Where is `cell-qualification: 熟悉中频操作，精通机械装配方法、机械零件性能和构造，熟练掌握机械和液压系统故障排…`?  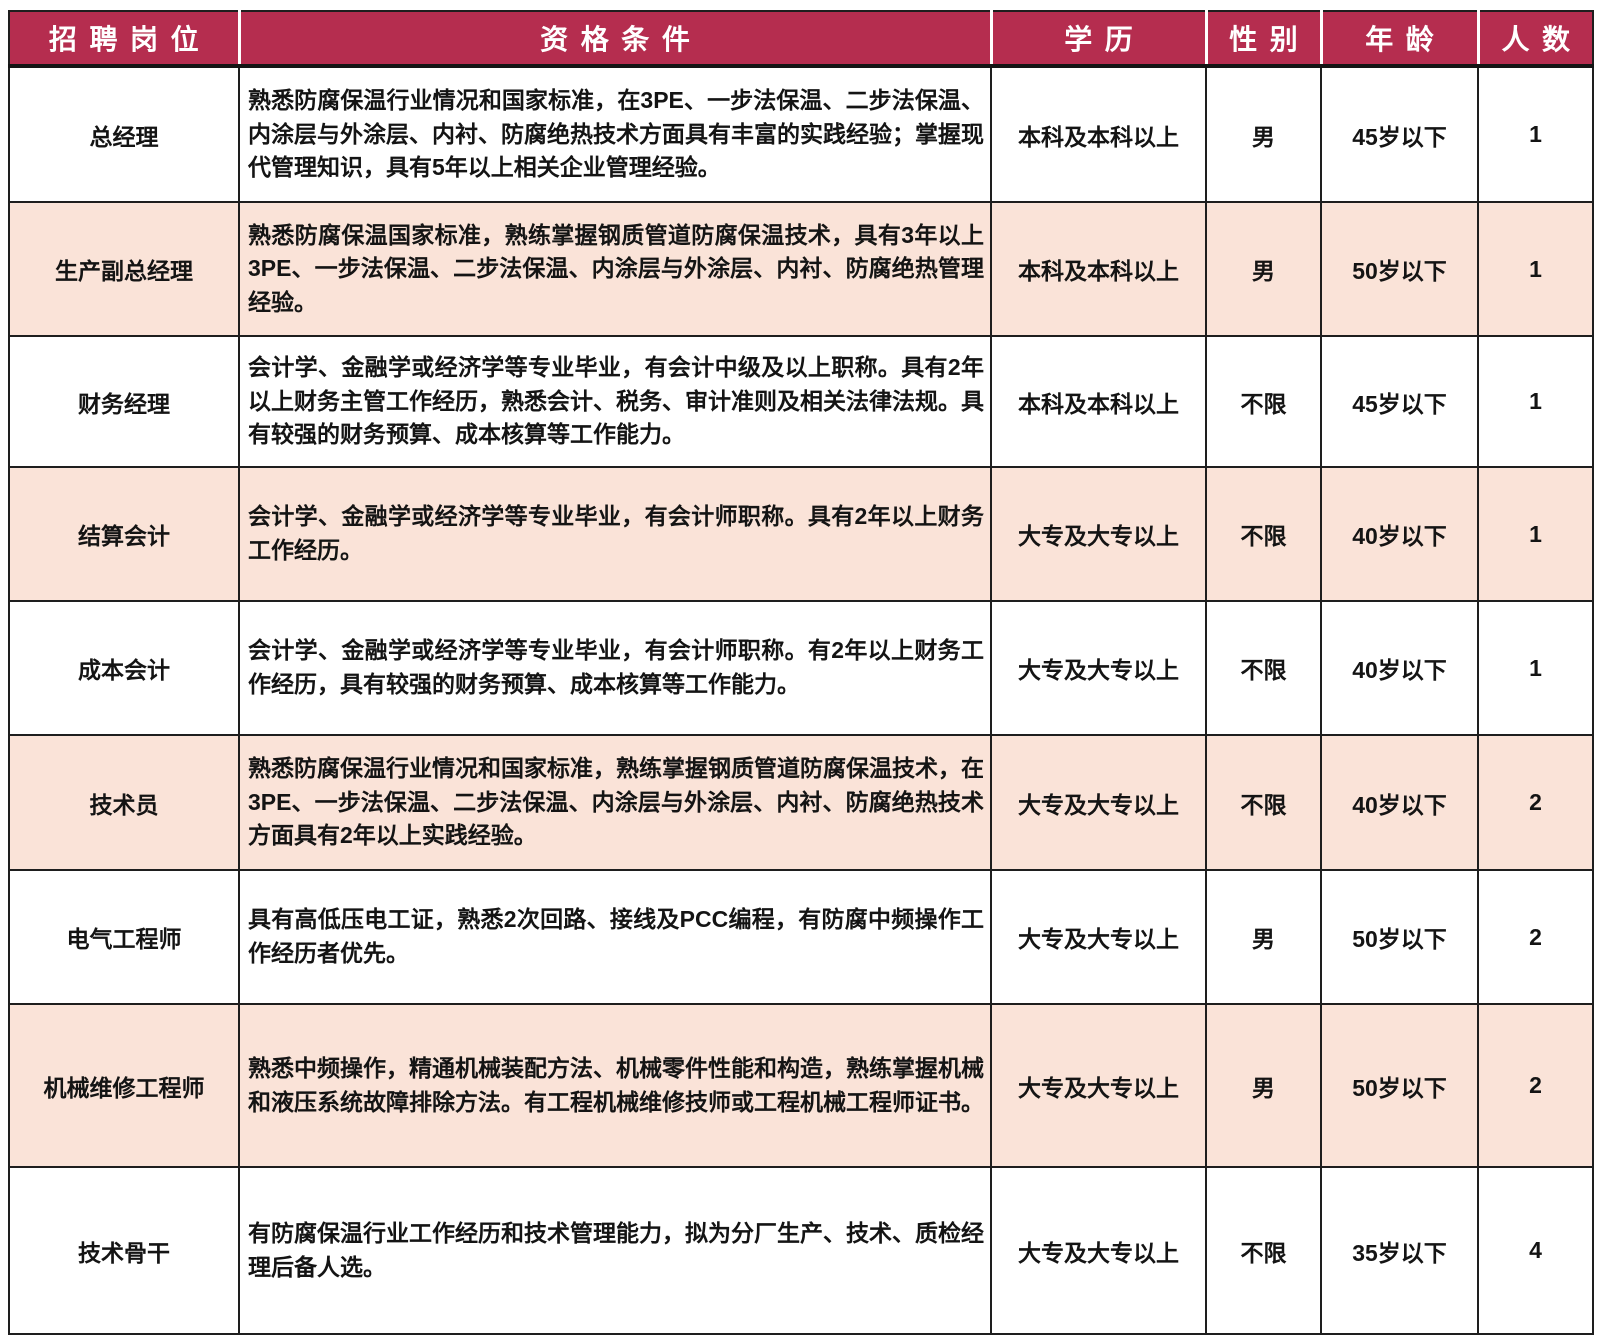
cell-qualification: 熟悉中频操作，精通机械装配方法、机械零件性能和构造，熟练掌握机械和液压系统故障排… is located at coordinates (615, 1085).